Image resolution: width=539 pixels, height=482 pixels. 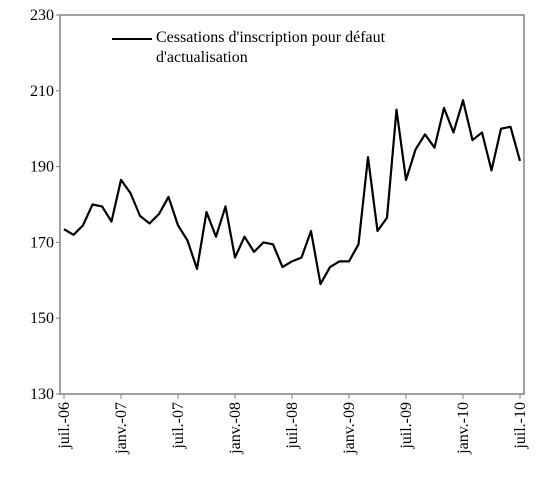 What do you see at coordinates (42, 318) in the screenshot?
I see `y-tick-label: 150` at bounding box center [42, 318].